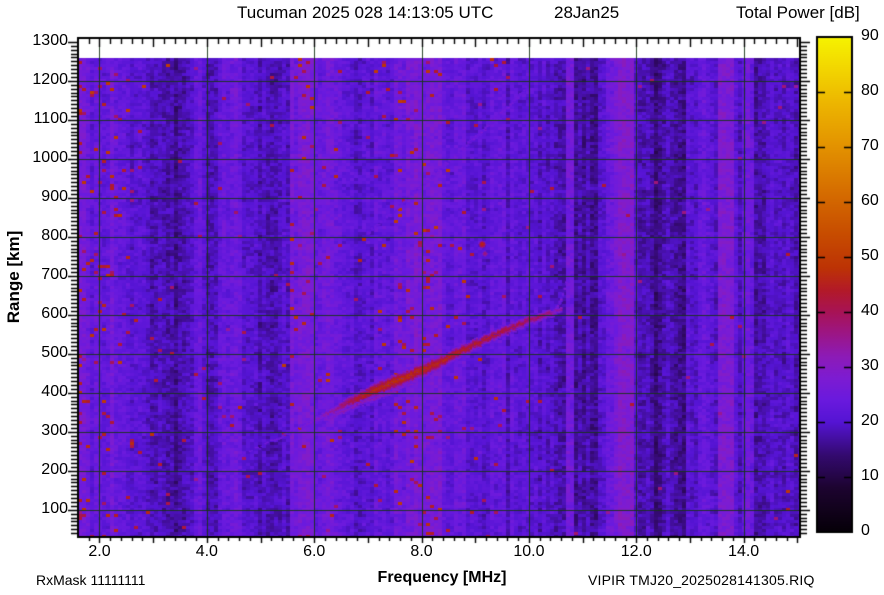 The height and width of the screenshot is (595, 884). Describe the element at coordinates (365, 12) in the screenshot. I see `plot-title: Tucuman 2025 028 14:13:05 UTC` at that location.